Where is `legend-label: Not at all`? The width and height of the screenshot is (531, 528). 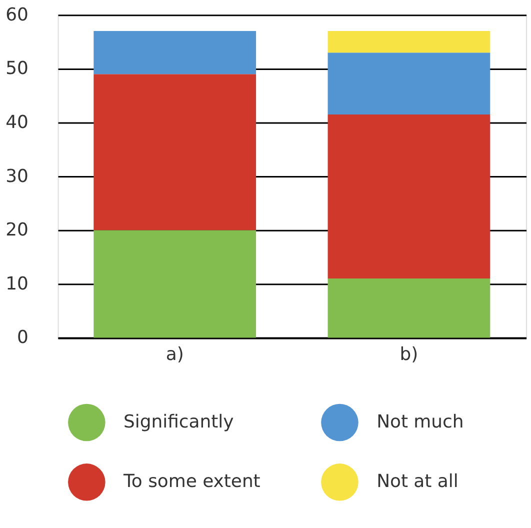 legend-label: Not at all is located at coordinates (417, 481).